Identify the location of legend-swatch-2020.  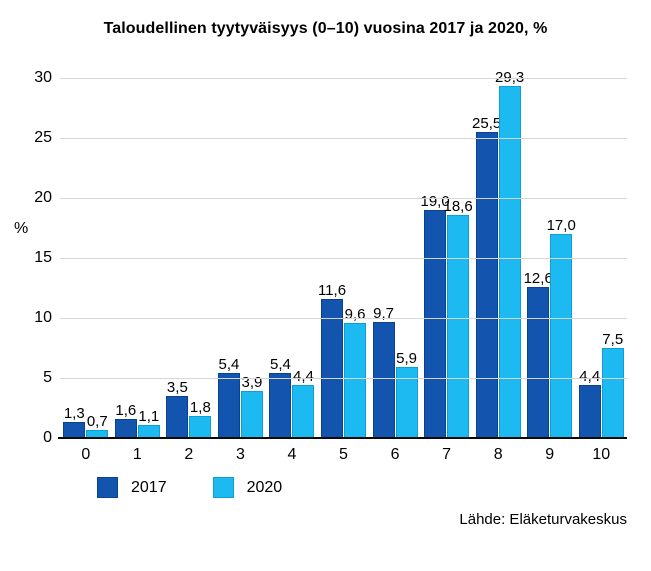
(223, 487).